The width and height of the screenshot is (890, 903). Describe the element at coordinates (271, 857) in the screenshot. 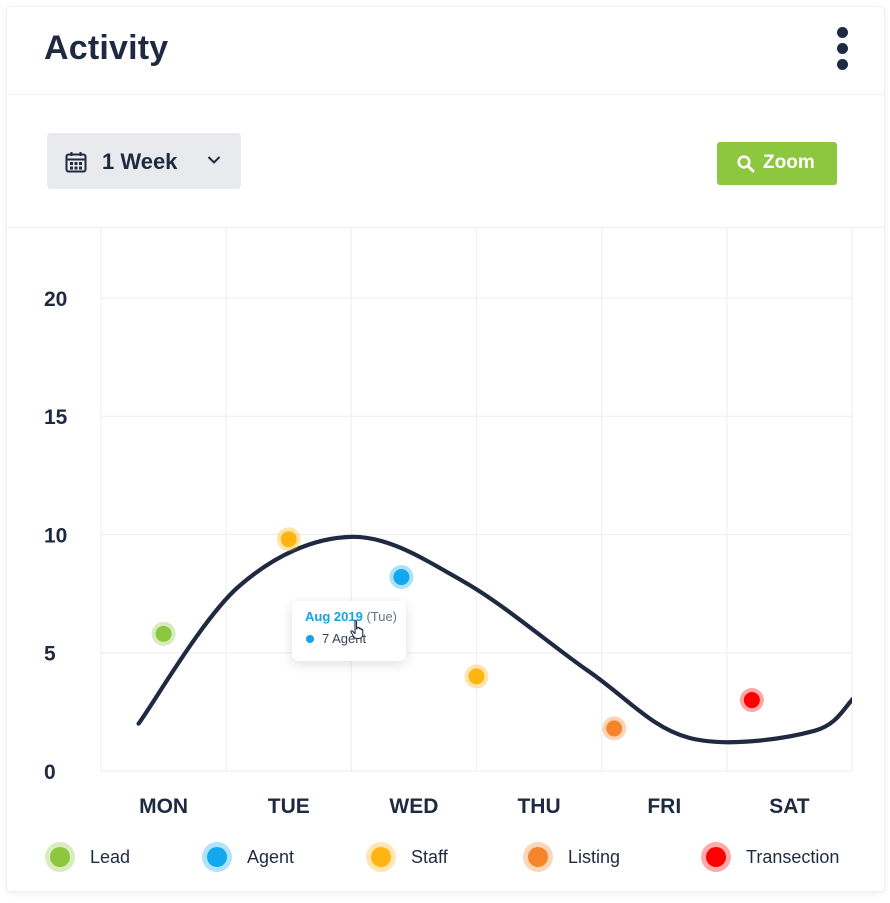

I see `legend-label: Agent` at that location.